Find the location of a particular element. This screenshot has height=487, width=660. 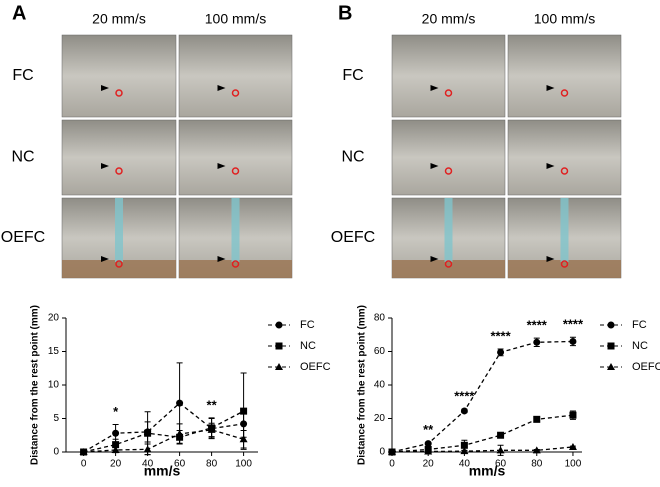

row-label: OEFC is located at coordinates (23, 237).